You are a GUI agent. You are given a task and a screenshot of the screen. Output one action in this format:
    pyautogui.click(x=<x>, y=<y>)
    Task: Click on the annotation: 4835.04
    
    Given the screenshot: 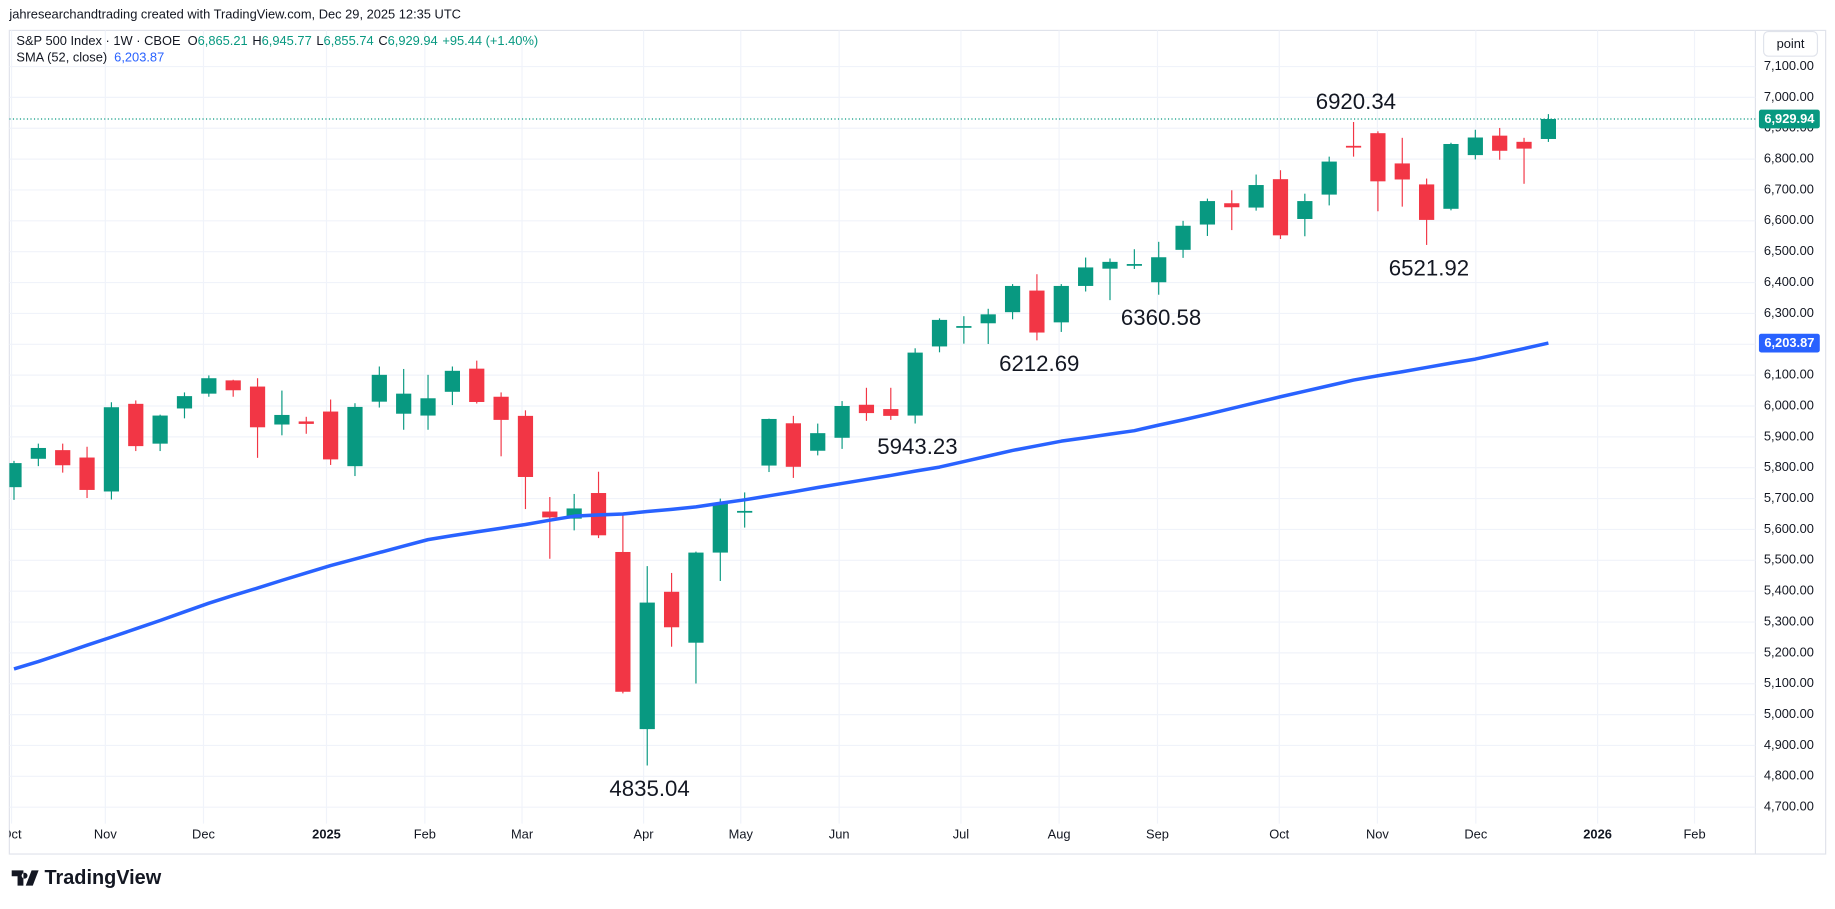 What is the action you would take?
    pyautogui.click(x=649, y=788)
    